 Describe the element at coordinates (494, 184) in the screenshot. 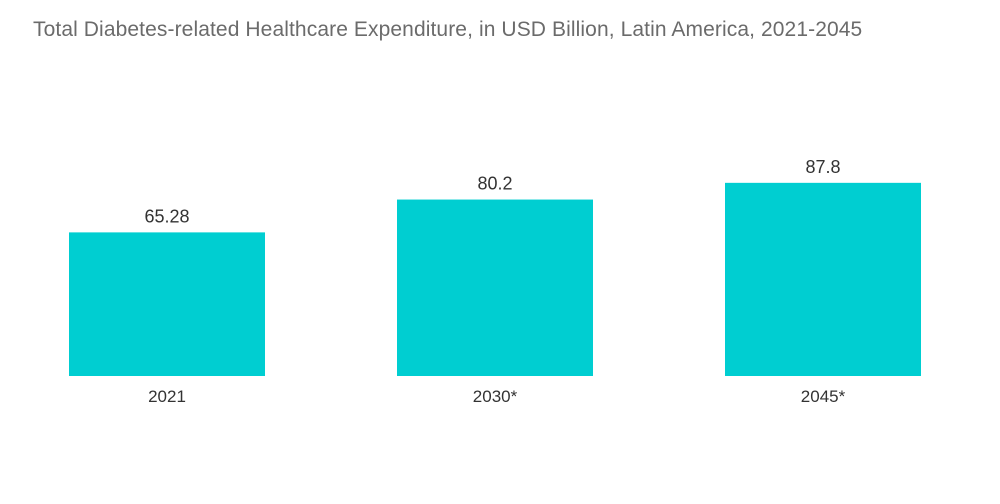

I see `value-label-2030-proj: 80.2` at that location.